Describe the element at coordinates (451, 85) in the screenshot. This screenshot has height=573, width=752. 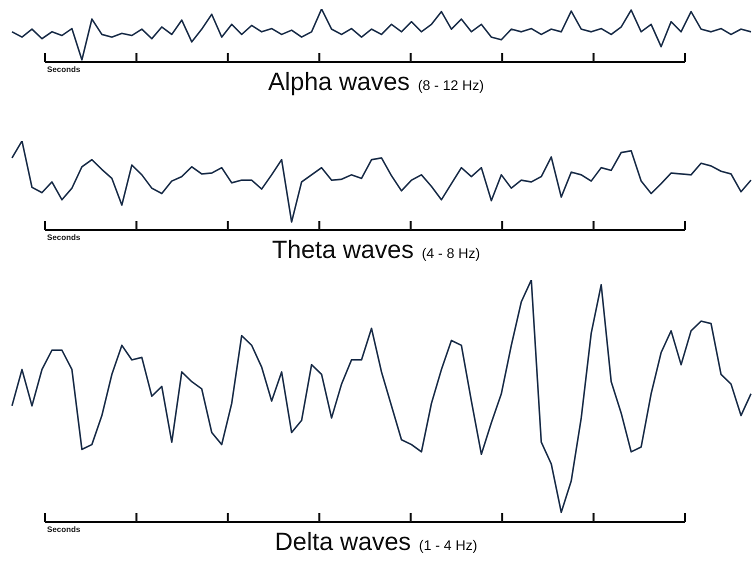
I see `text: (8 - 12 Hz)` at that location.